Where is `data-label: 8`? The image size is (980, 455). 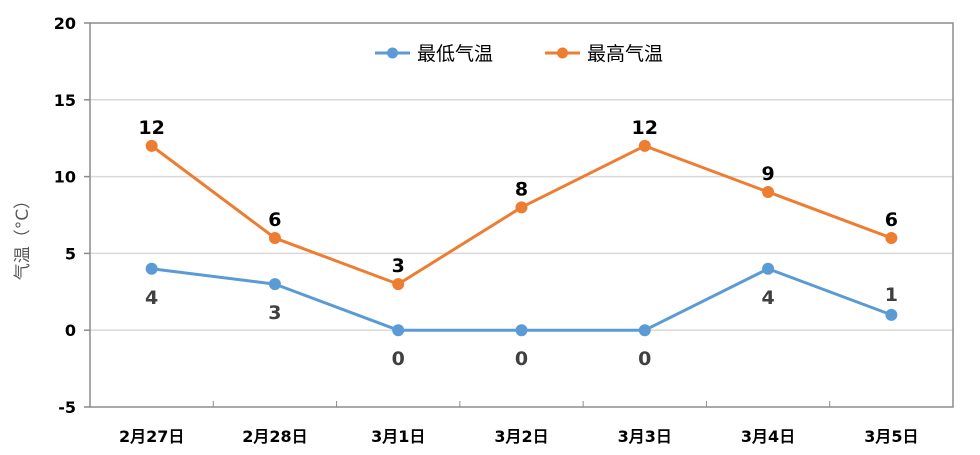
data-label: 8 is located at coordinates (521, 189).